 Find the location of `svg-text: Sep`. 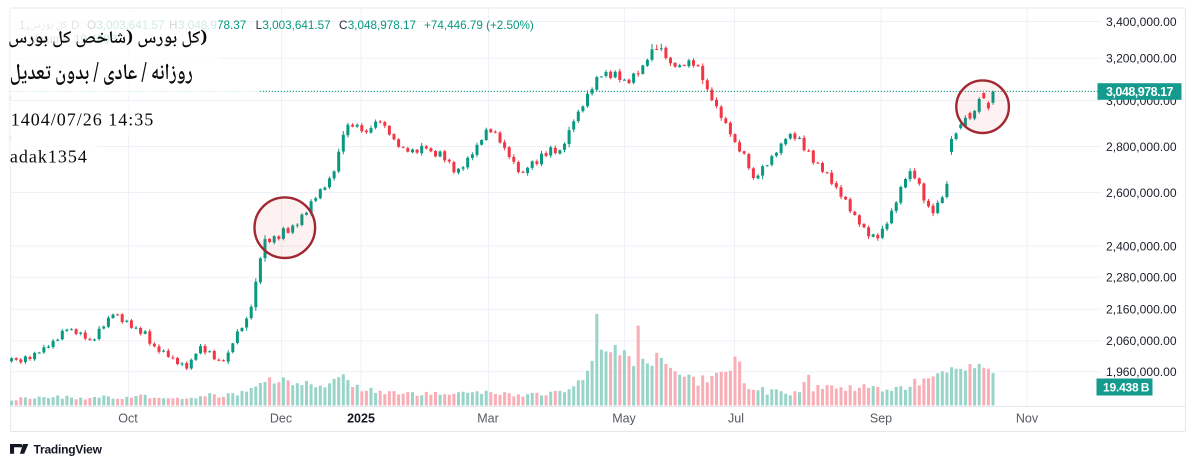

svg-text: Sep is located at coordinates (881, 419).